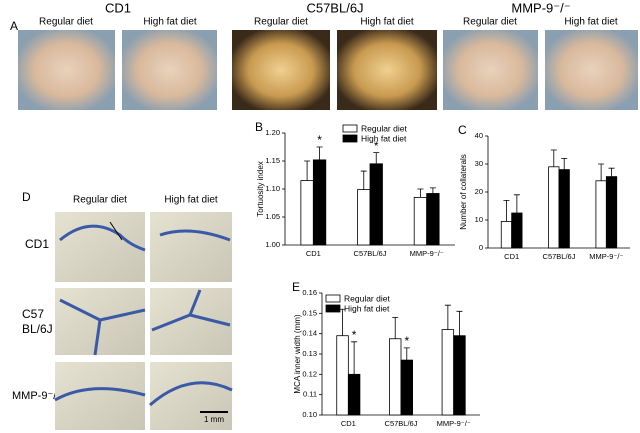 The image size is (640, 433). What do you see at coordinates (272, 160) in the screenshot?
I see `y-tick-label: 1.15` at bounding box center [272, 160].